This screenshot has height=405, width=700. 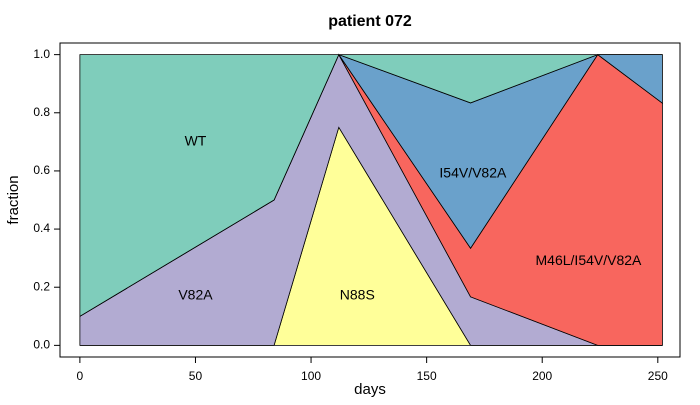 I want to click on x-tick-label: 50, so click(x=196, y=376).